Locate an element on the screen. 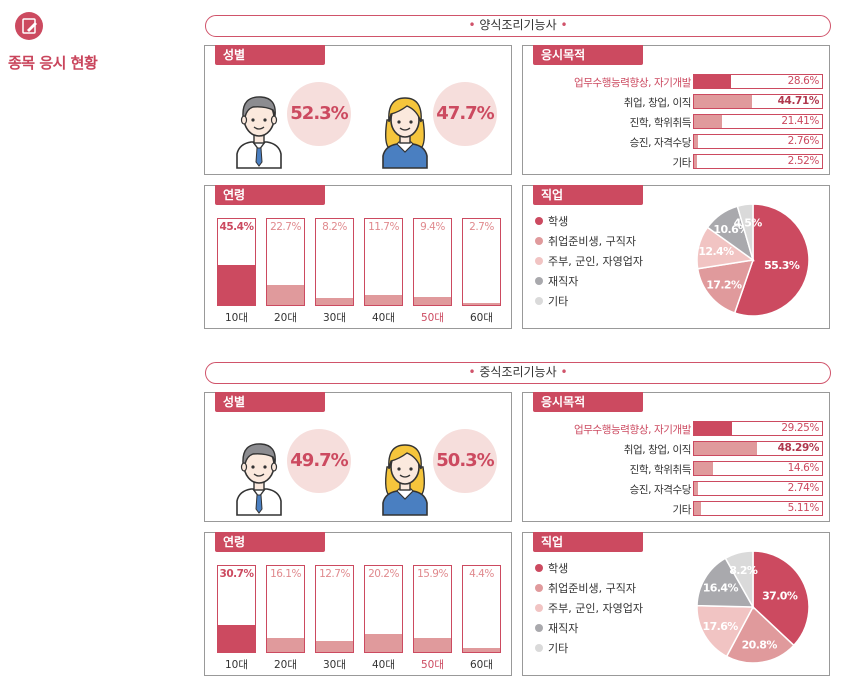 This screenshot has height=684, width=851. male-avatar-icon is located at coordinates (259, 132).